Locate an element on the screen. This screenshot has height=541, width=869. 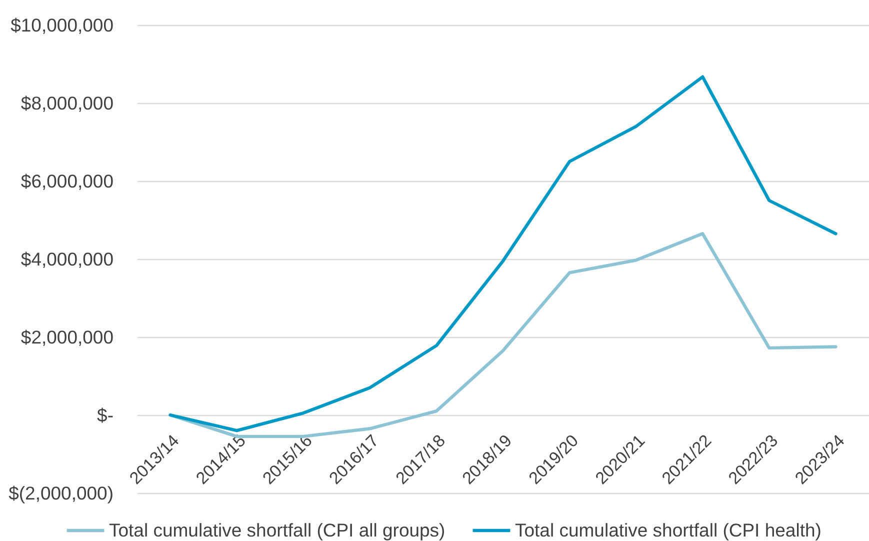
legend-label: Total cumulative shortfall (CPI all groups) is located at coordinates (277, 530).